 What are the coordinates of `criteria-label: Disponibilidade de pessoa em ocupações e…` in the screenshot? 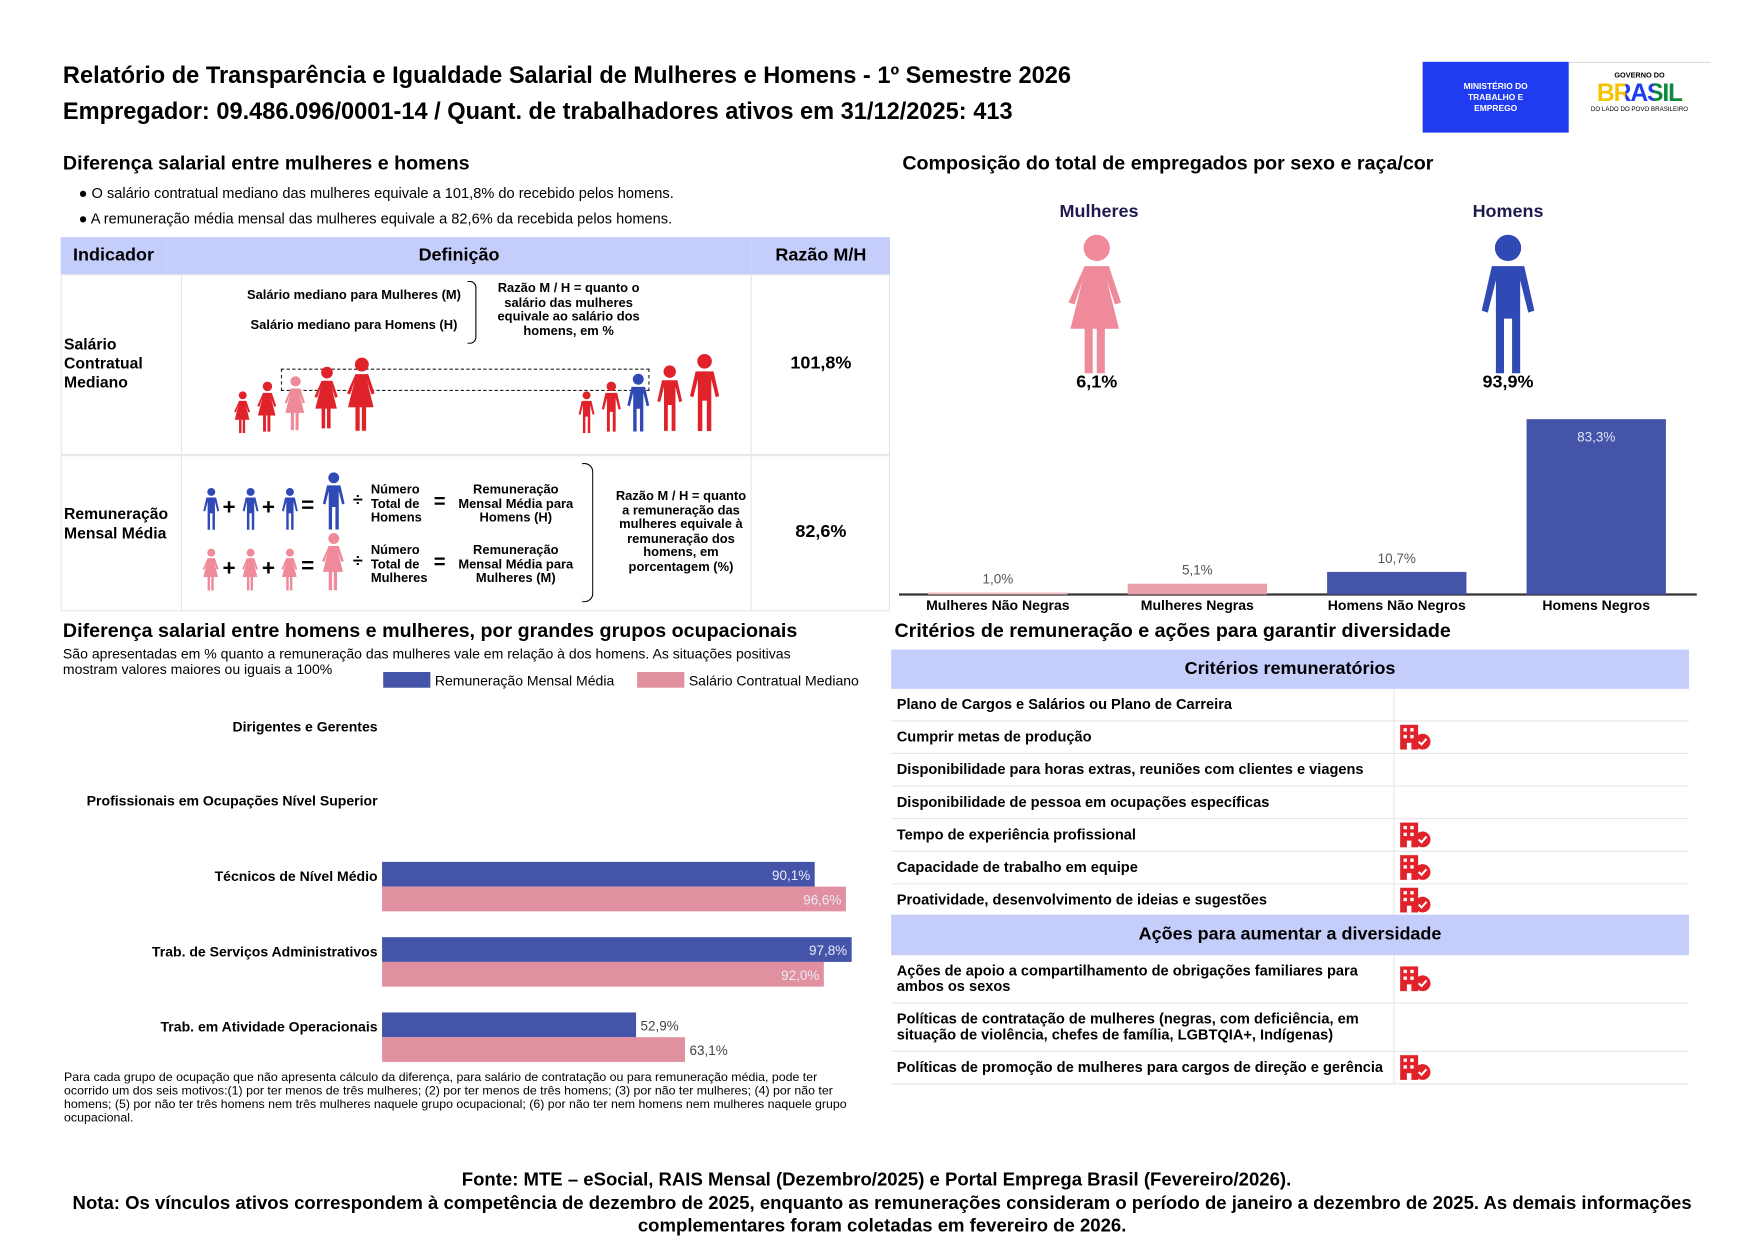 It's located at (1083, 802).